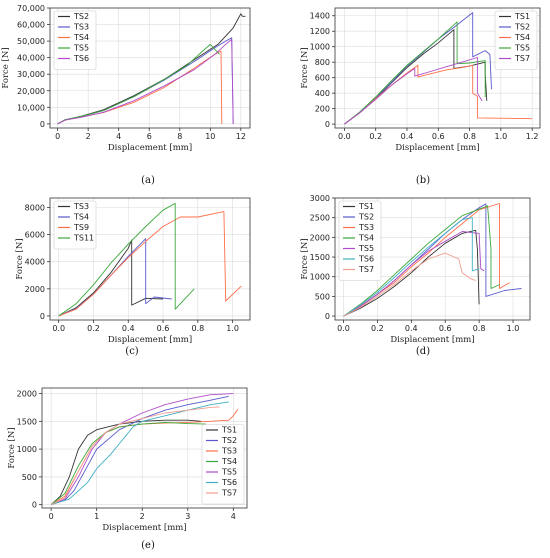 This screenshot has height=558, width=550. Describe the element at coordinates (149, 136) in the screenshot. I see `x-tick-label: 6` at that location.